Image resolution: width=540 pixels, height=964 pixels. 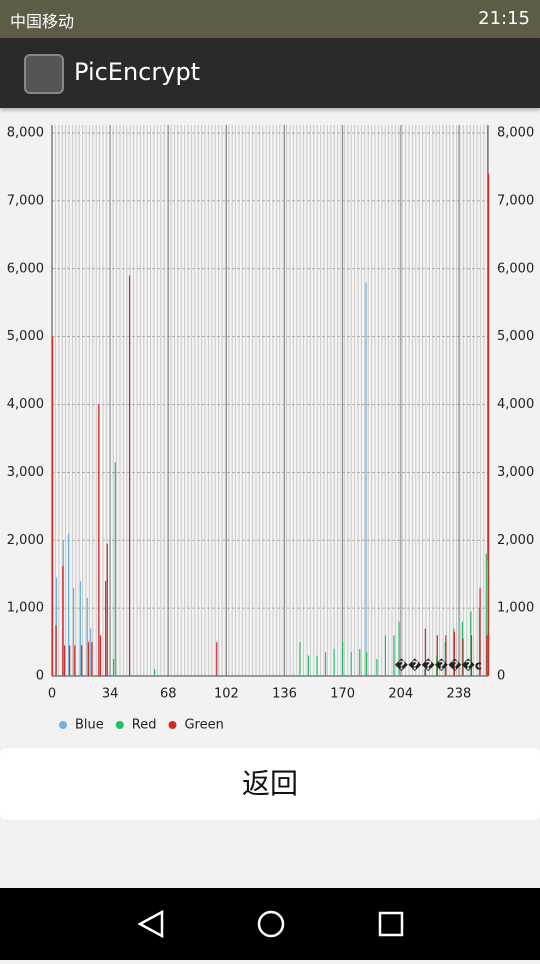 What do you see at coordinates (25, 336) in the screenshot?
I see `y-tick-label: 5,000` at bounding box center [25, 336].